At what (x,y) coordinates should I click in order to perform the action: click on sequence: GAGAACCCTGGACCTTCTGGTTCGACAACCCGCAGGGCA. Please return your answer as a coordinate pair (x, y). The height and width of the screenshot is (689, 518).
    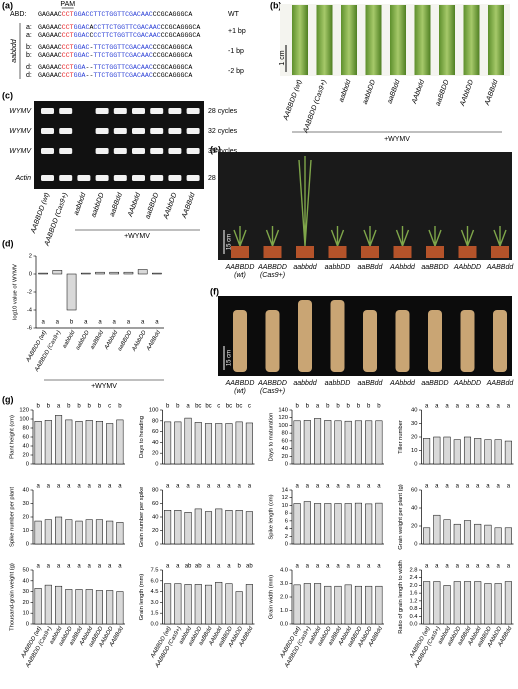
    Looking at the image, I should click on (115, 14).